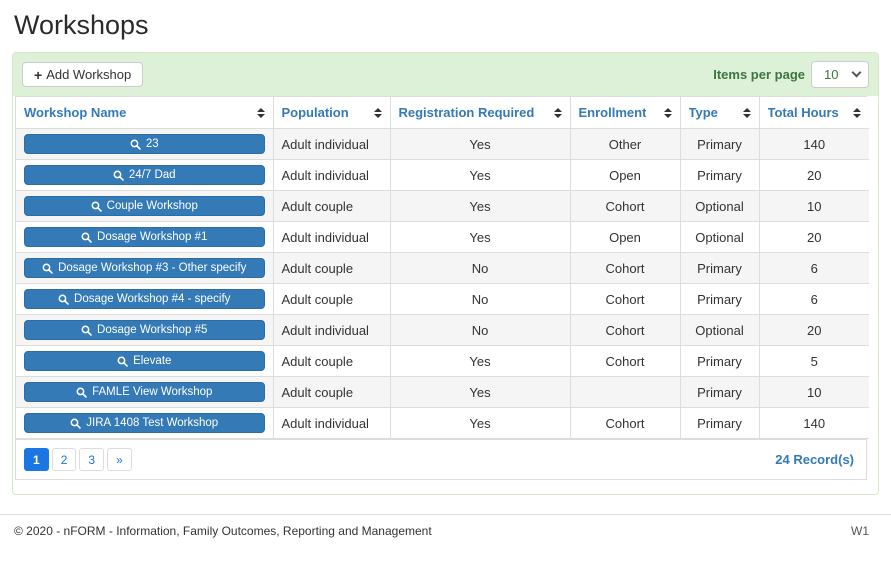 This screenshot has height=568, width=891. What do you see at coordinates (814, 459) in the screenshot?
I see `records-count: 24 Record(s)` at bounding box center [814, 459].